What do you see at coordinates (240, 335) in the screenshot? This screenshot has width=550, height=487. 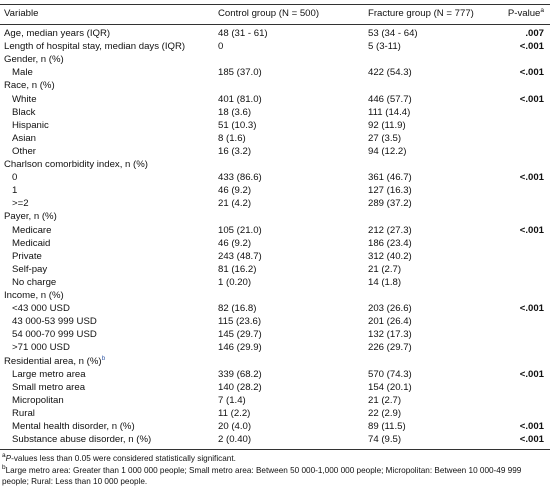 I see `cell: 145 (29.7)` at bounding box center [240, 335].